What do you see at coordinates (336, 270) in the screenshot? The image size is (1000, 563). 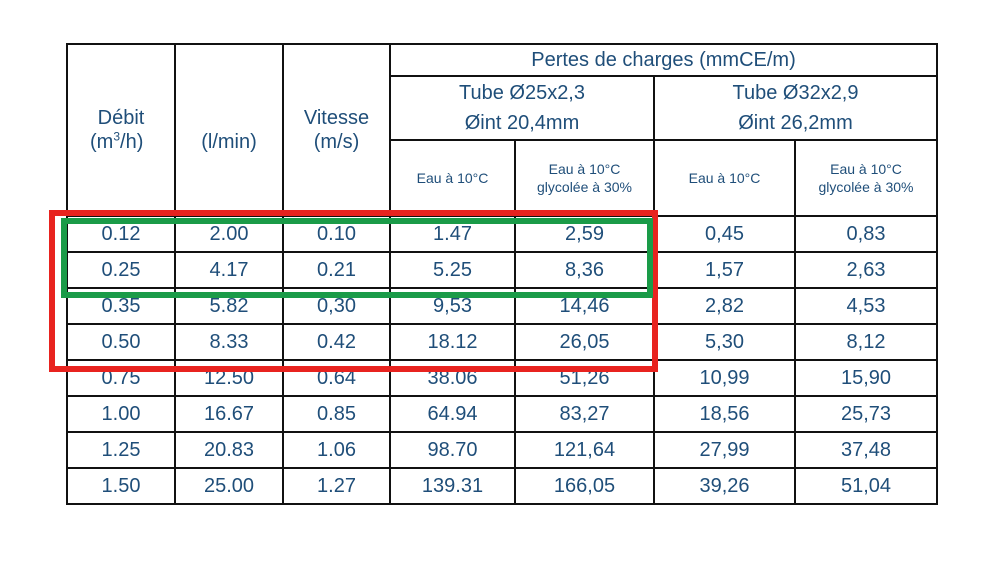 I see `cell-vitesse: 0.21` at bounding box center [336, 270].